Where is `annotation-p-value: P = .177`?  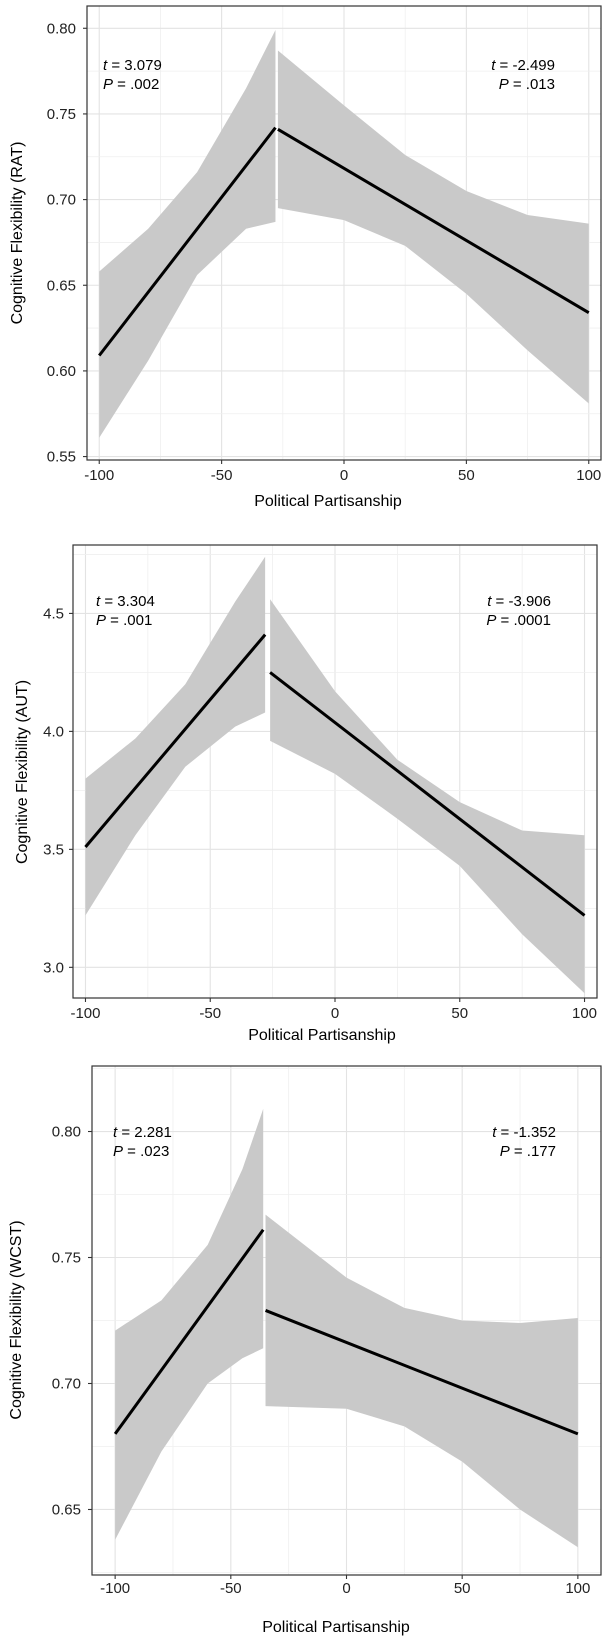 annotation-p-value: P = .177 is located at coordinates (528, 1151).